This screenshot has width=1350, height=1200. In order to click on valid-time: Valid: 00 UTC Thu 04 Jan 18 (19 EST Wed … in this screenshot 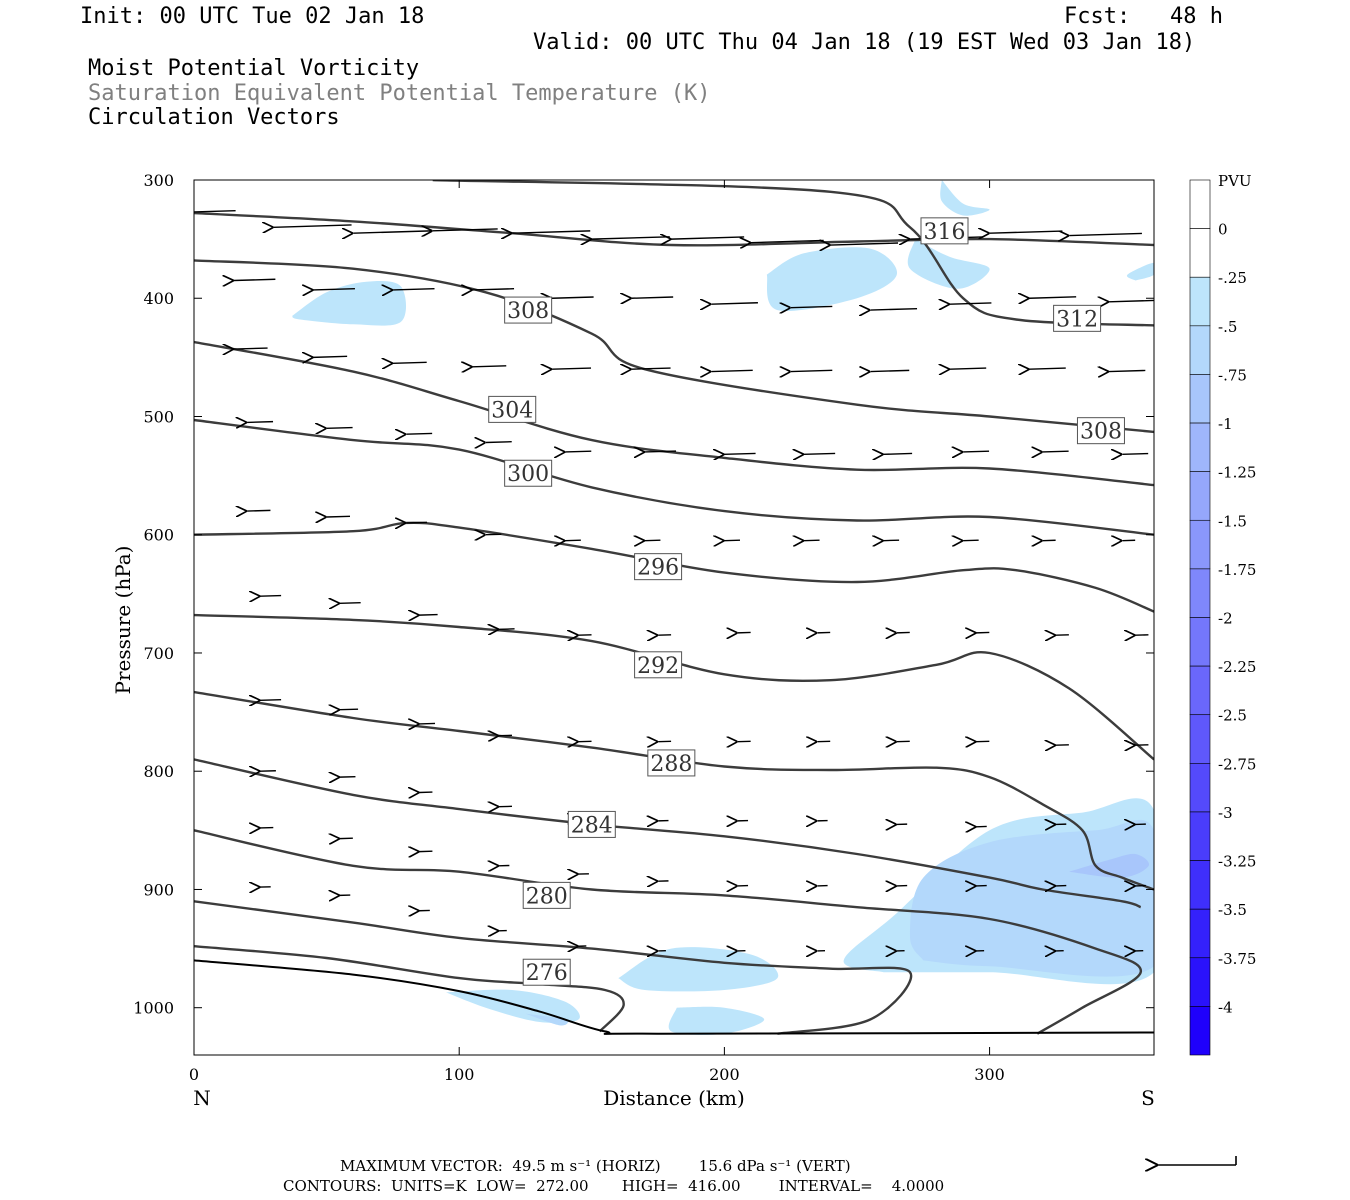, I will do `click(864, 42)`.